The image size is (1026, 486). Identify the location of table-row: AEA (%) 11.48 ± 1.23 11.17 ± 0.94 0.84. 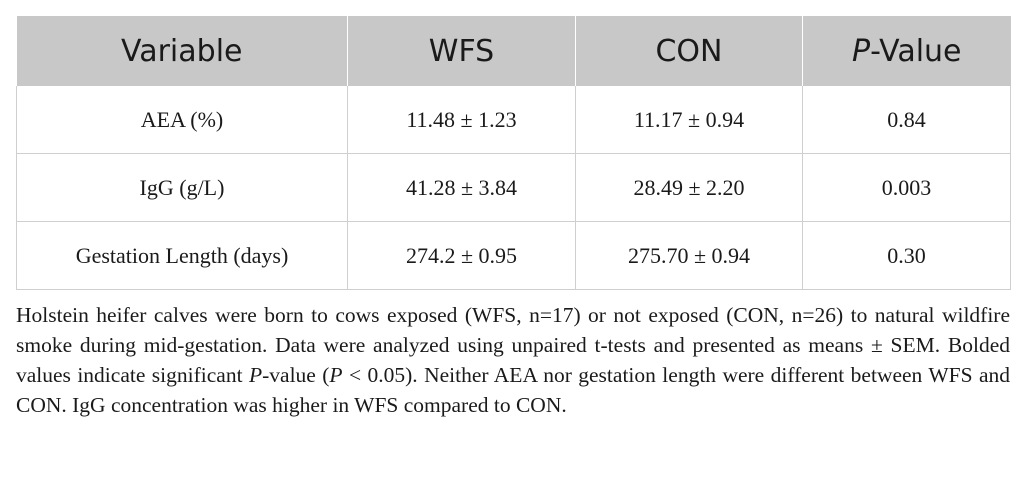
(513, 120).